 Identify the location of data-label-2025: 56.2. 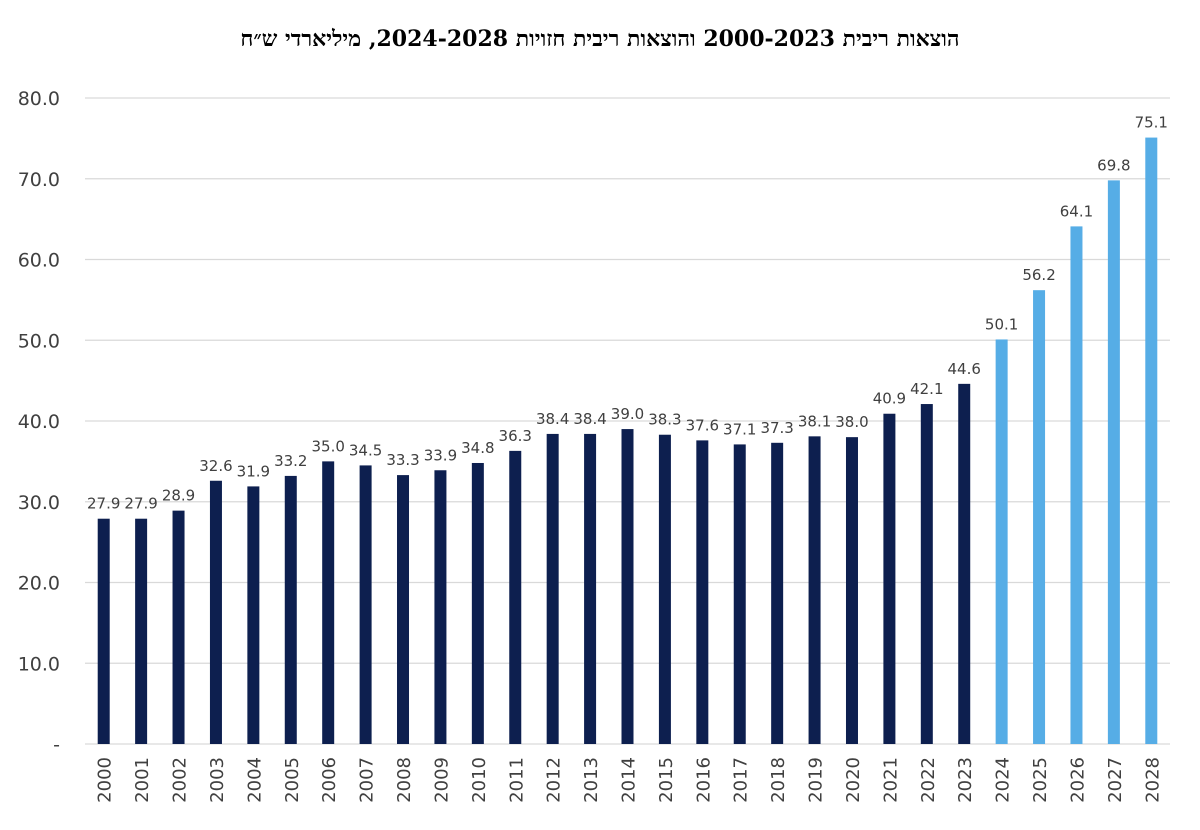
(1038, 275).